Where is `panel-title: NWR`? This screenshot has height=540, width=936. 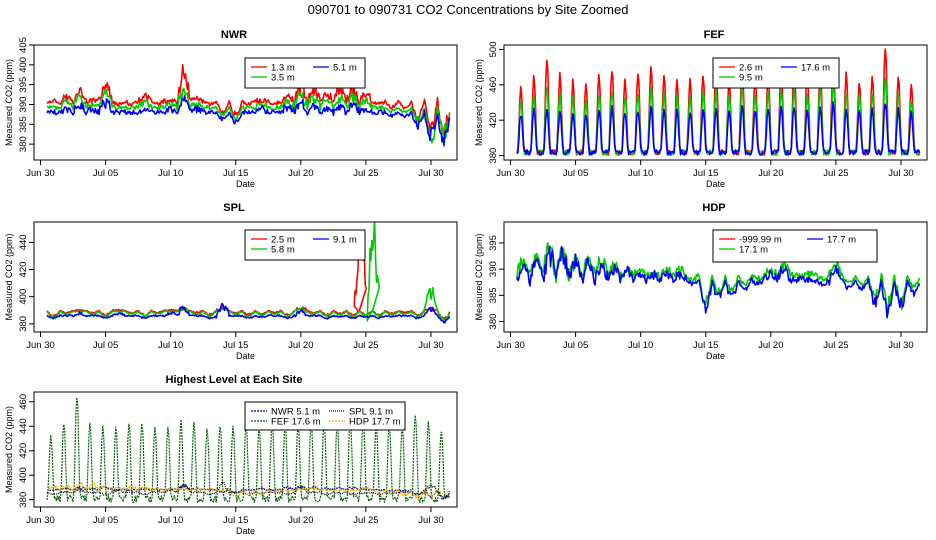 panel-title: NWR is located at coordinates (234, 35).